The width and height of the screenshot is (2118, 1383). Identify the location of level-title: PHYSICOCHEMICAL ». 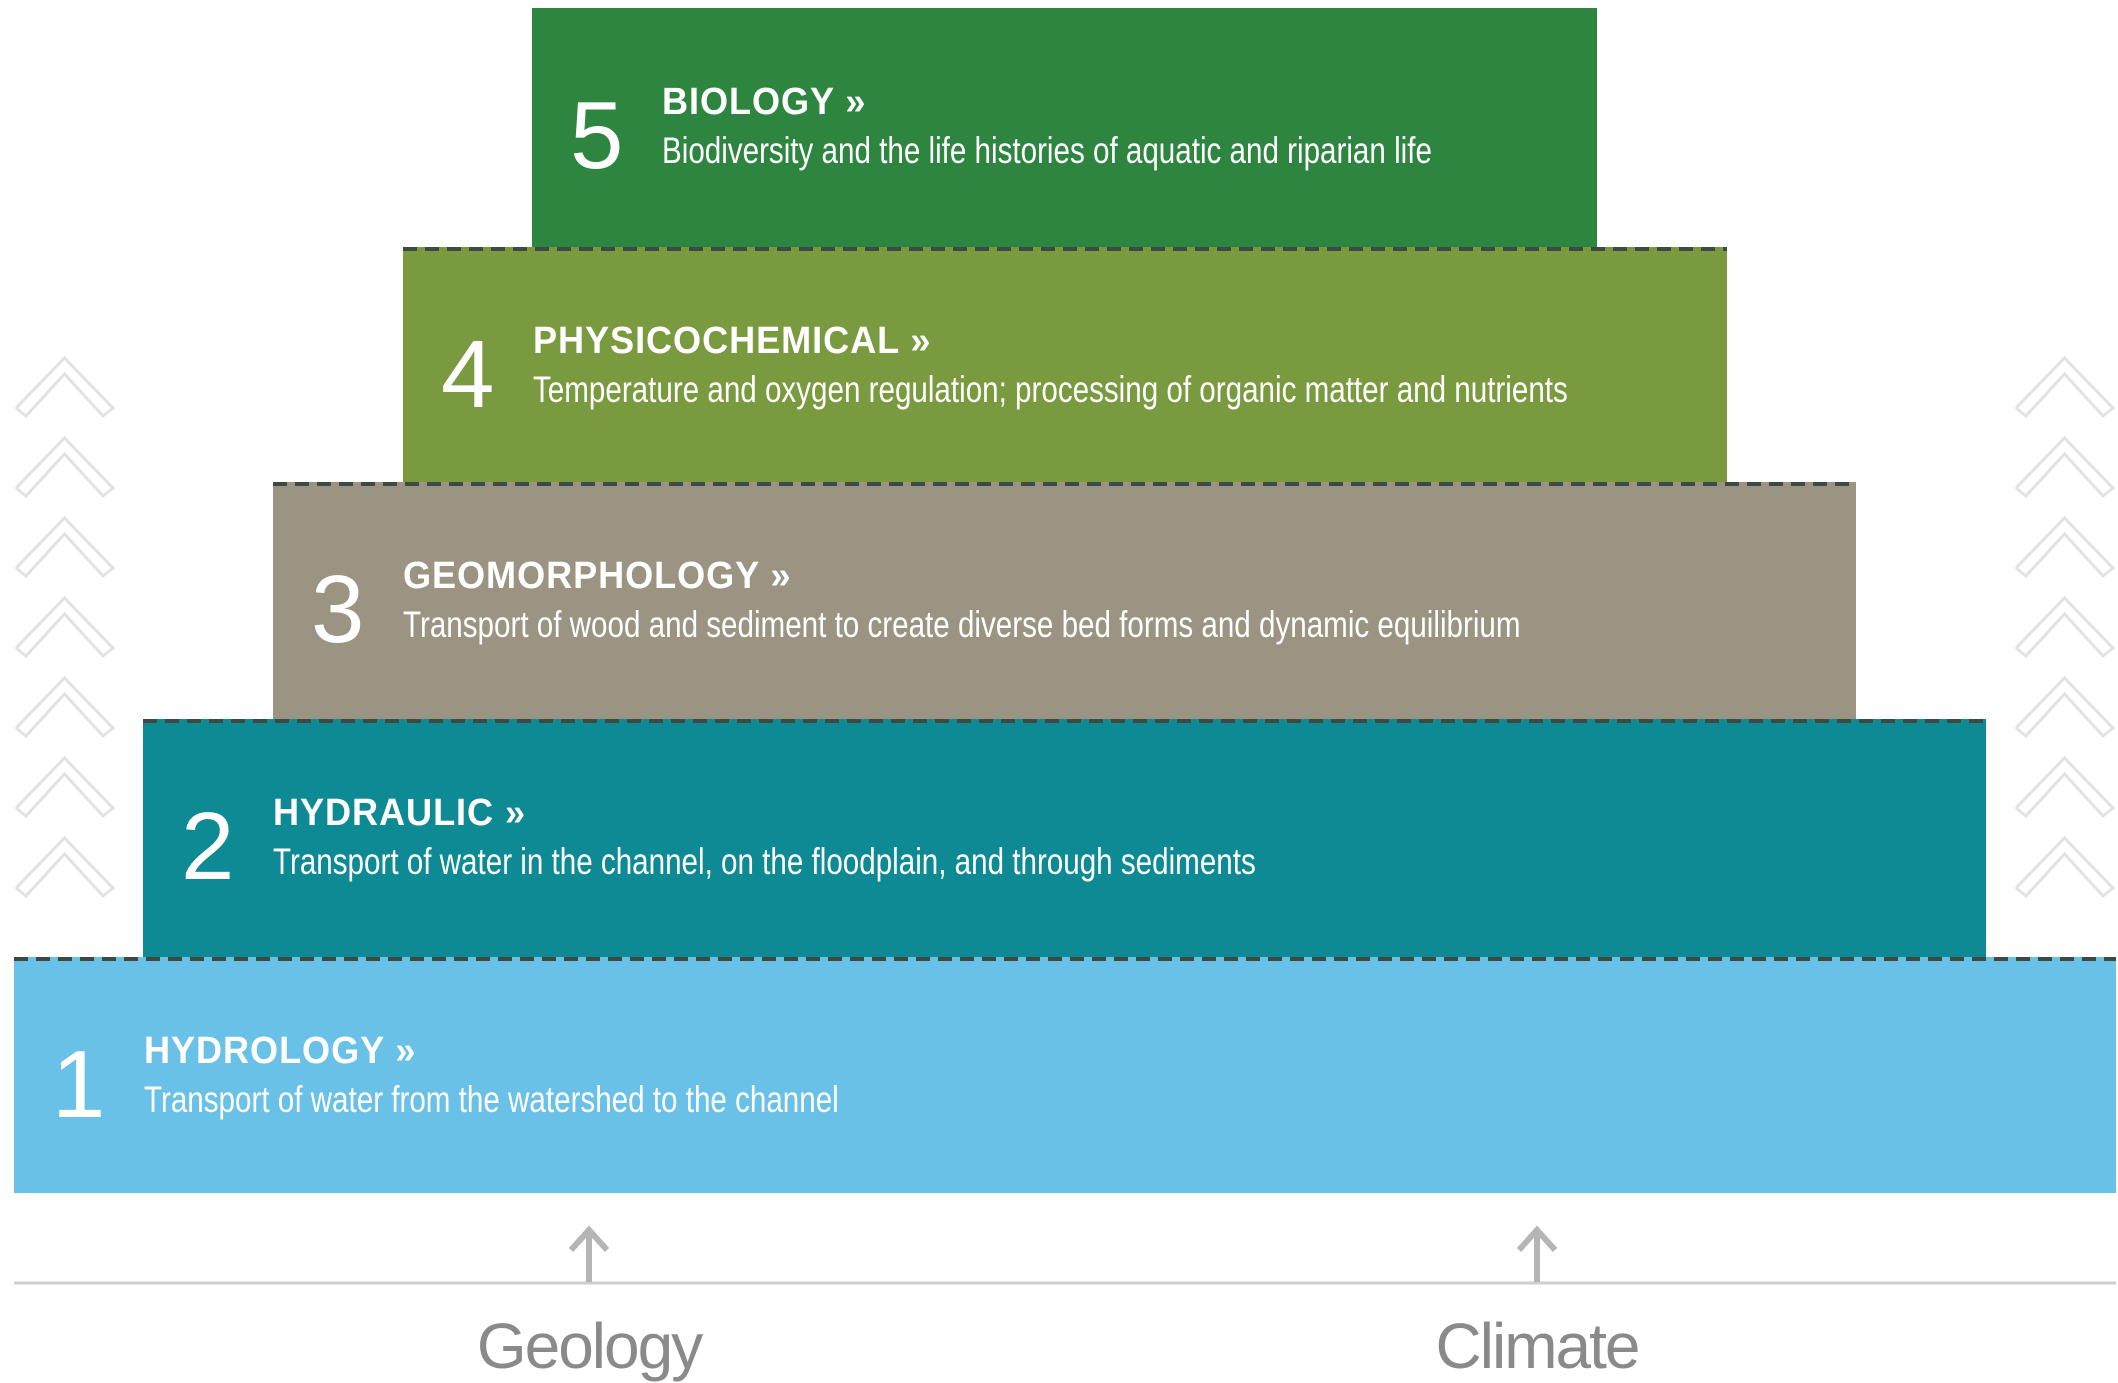
(732, 339).